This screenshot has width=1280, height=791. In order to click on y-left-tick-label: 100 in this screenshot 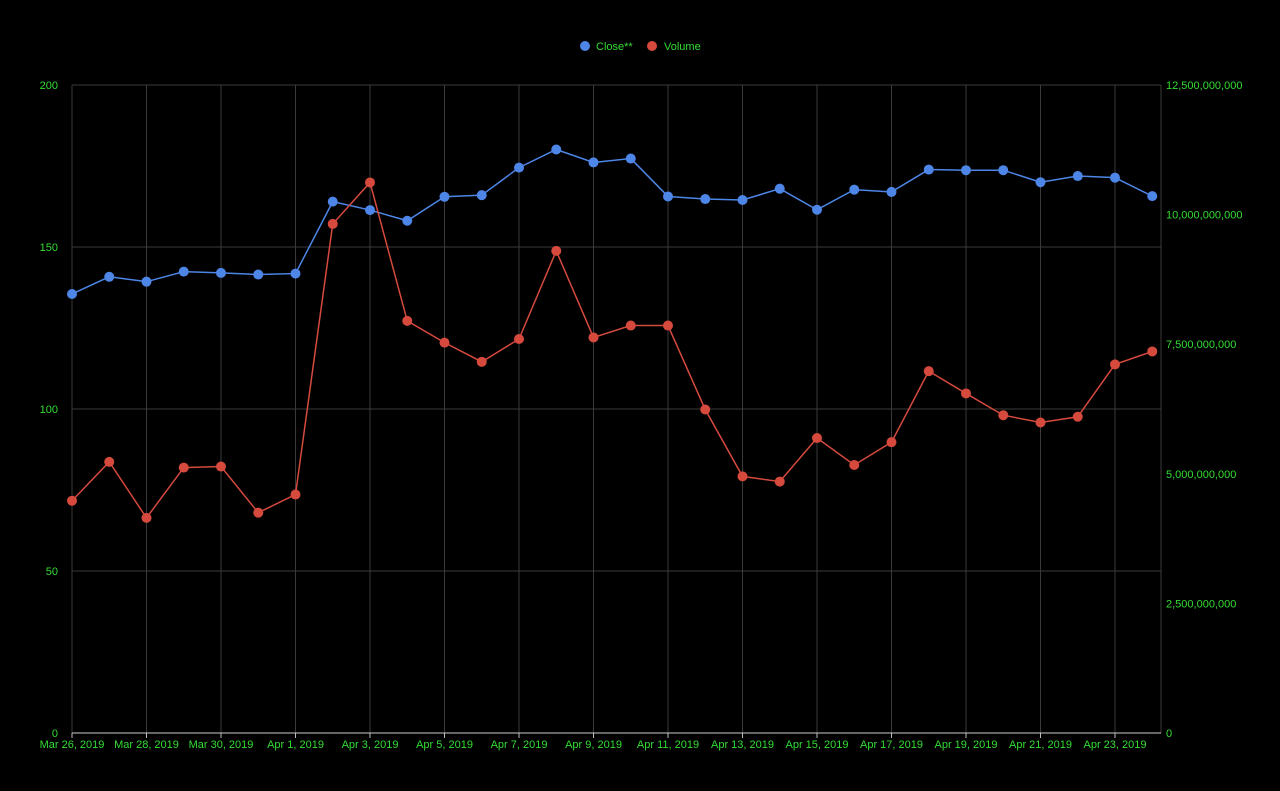, I will do `click(49, 410)`.